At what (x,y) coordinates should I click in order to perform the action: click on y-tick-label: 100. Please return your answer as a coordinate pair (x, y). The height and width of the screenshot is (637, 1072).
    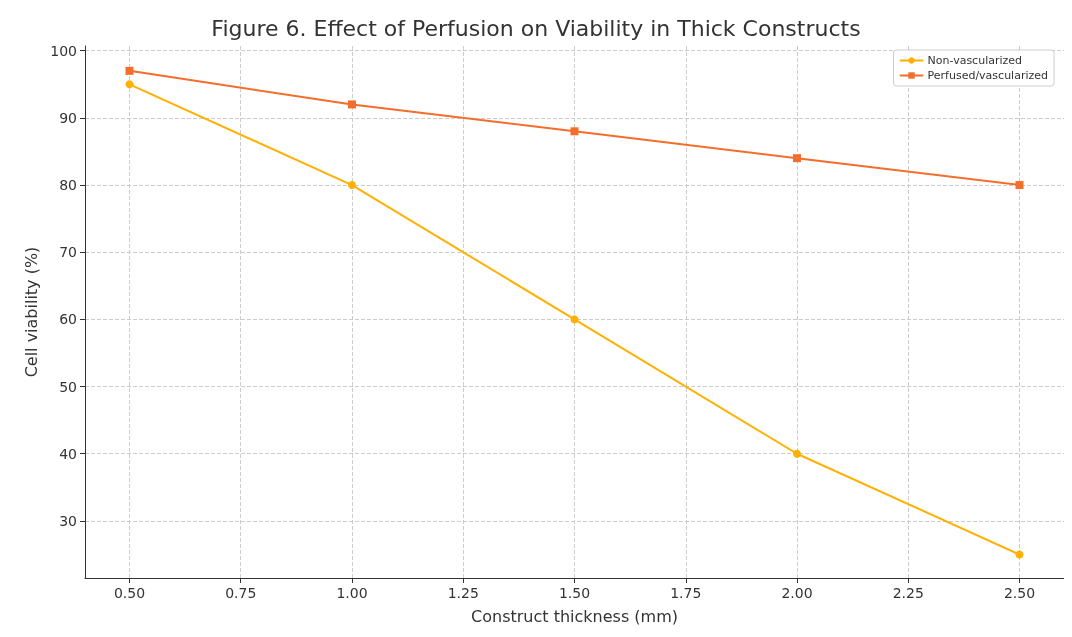
    Looking at the image, I should click on (63, 50).